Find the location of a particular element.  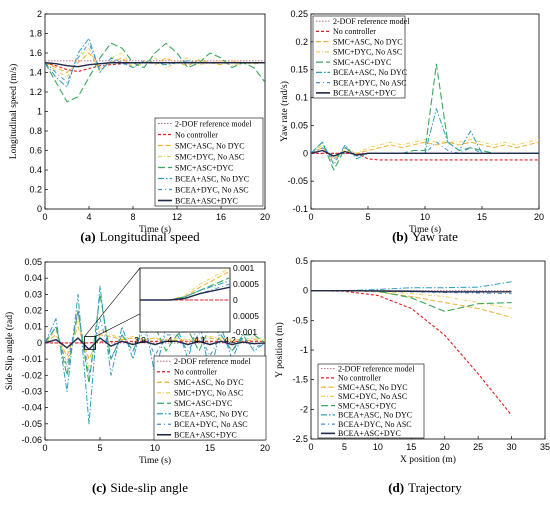

y-tick-label: 0.05 is located at coordinates (33, 262).